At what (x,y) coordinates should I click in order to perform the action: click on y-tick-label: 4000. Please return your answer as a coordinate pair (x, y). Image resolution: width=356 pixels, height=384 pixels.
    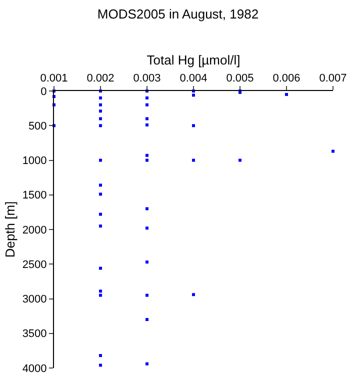
    Looking at the image, I should click on (34, 368).